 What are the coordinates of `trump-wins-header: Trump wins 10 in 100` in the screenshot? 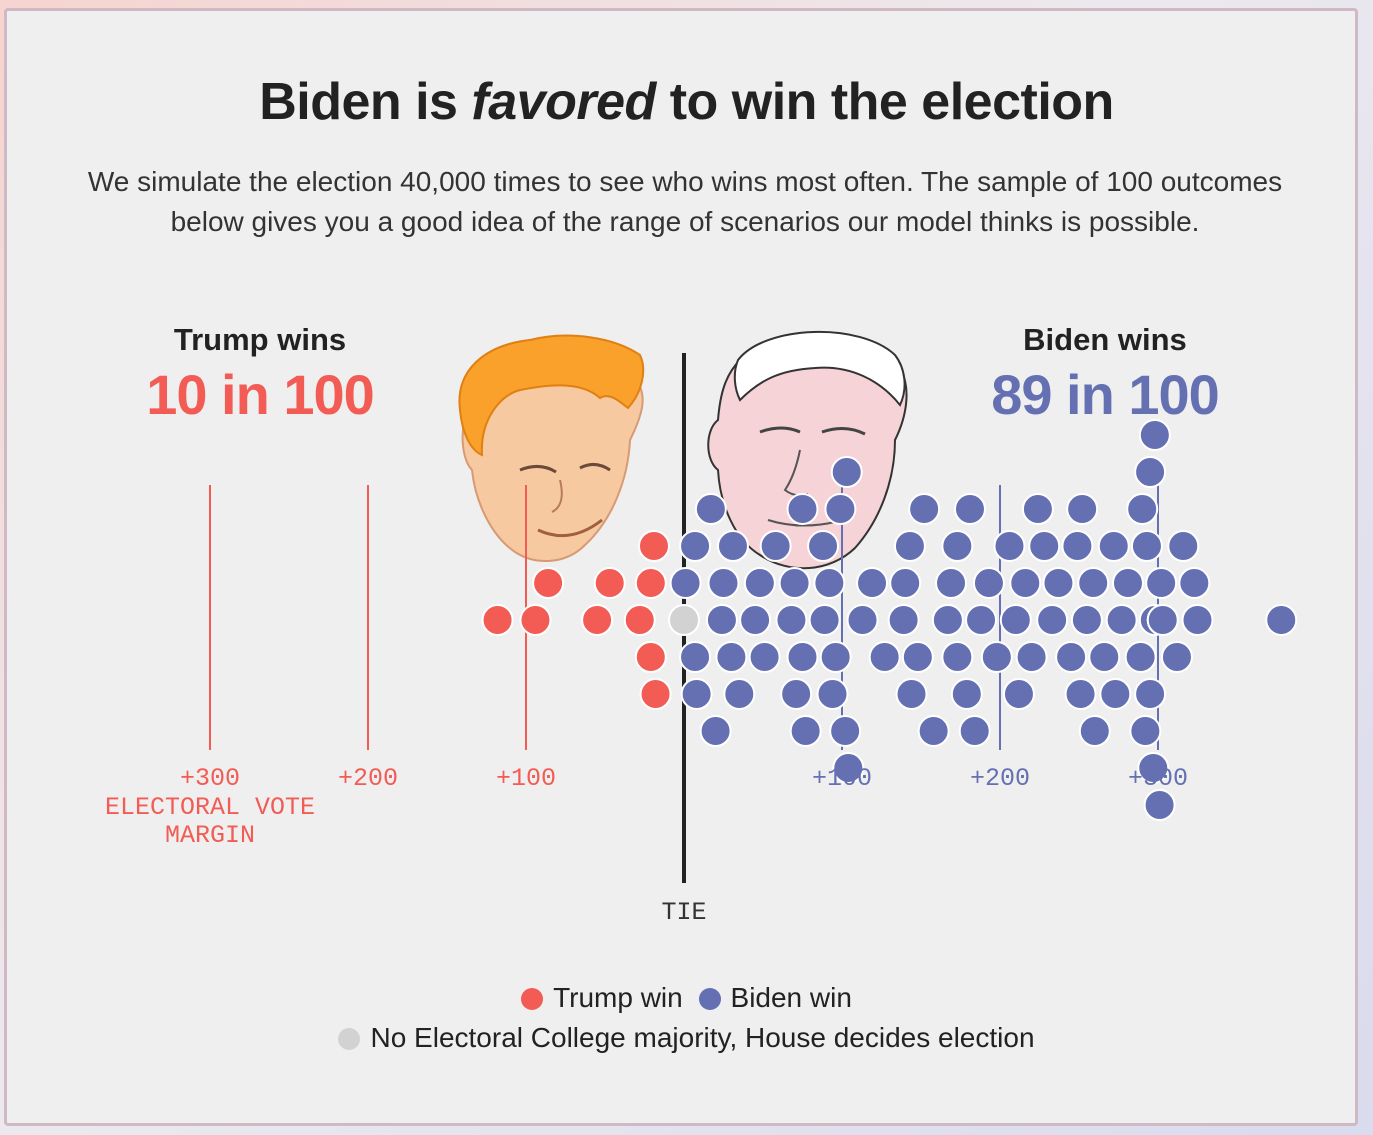 It's located at (260, 374).